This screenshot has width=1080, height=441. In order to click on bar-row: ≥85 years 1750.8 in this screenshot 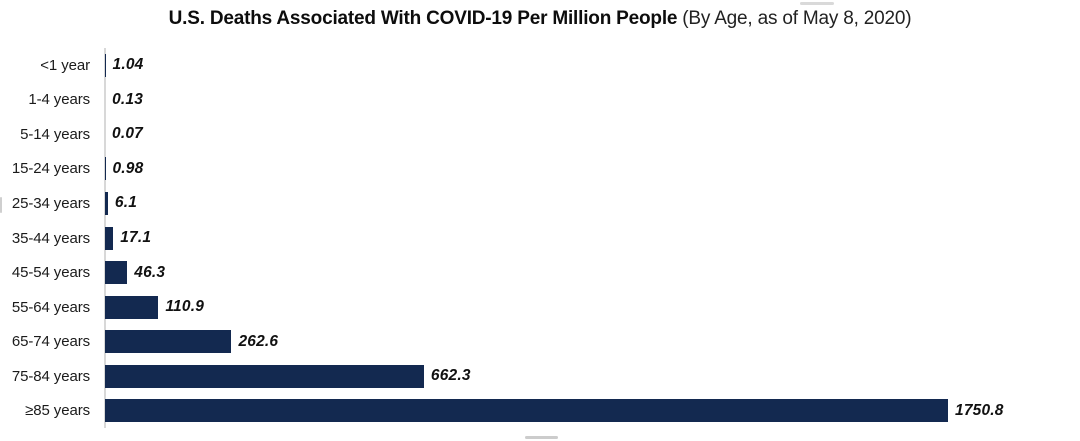, I will do `click(540, 410)`.